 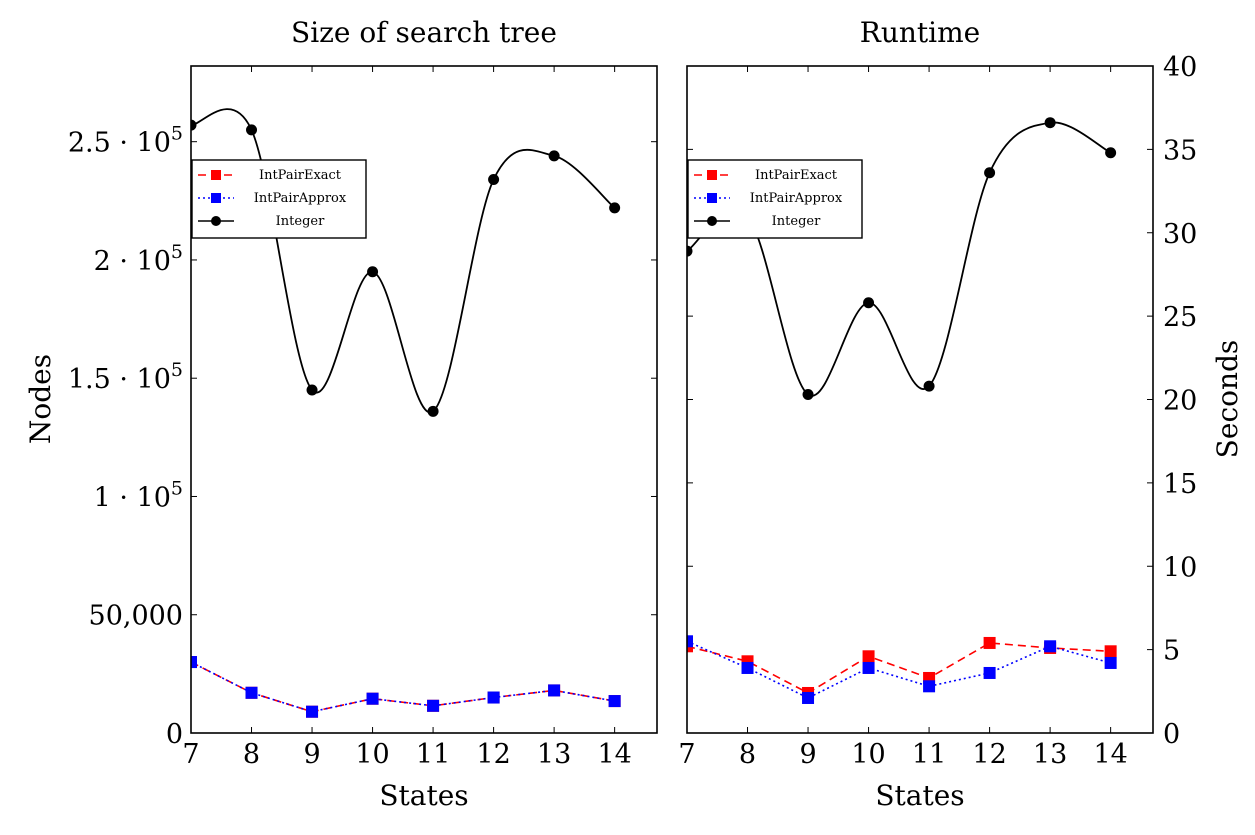 What do you see at coordinates (768, 198) in the screenshot?
I see `runtime-legend-item: IntPairApprox` at bounding box center [768, 198].